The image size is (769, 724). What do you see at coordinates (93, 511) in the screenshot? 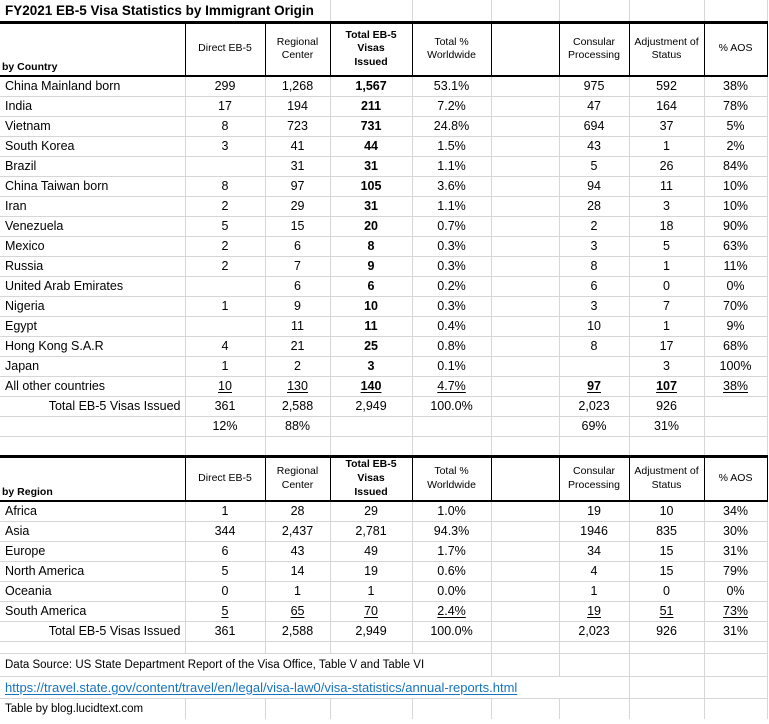
I see `row-label: Africa` at bounding box center [93, 511].